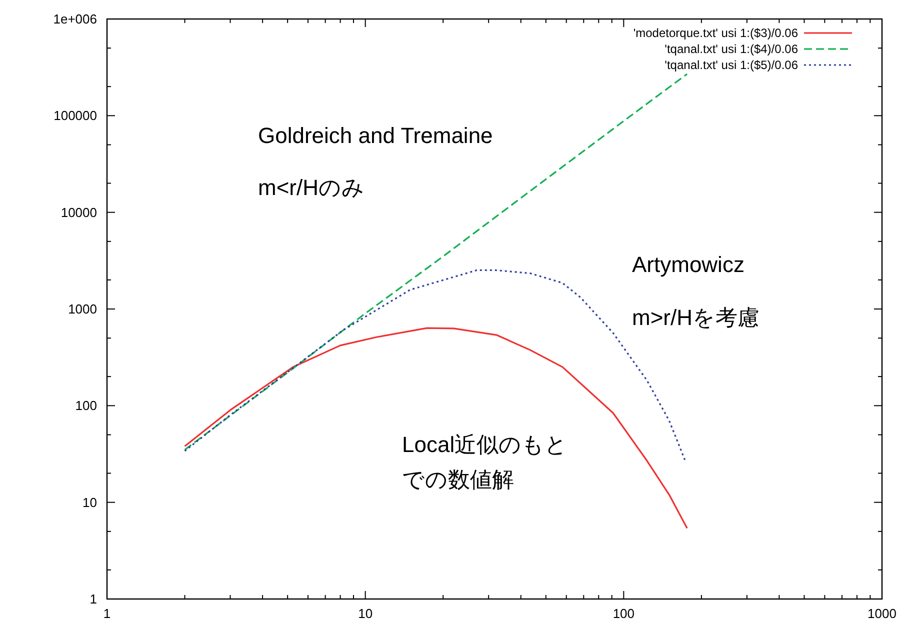  What do you see at coordinates (882, 613) in the screenshot?
I see `x-tick-label: 1000` at bounding box center [882, 613].